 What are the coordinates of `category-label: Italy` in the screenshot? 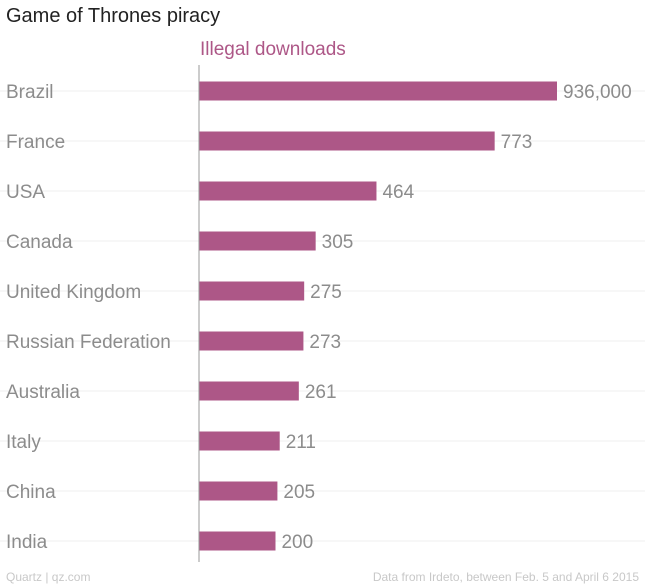 It's located at (23, 442).